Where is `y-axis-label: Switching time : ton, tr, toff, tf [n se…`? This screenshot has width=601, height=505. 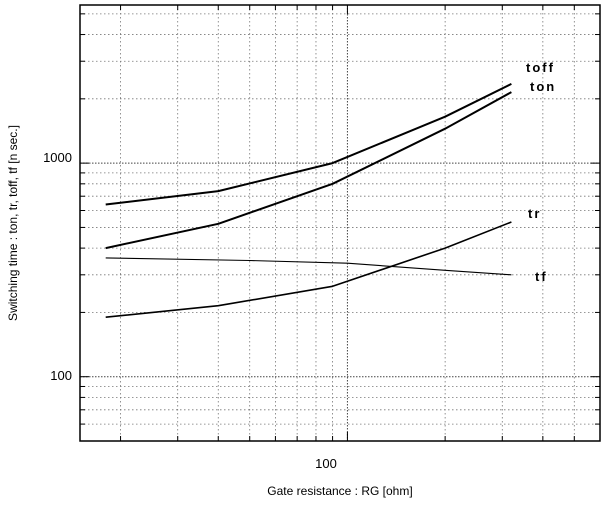
y-axis-label: Switching time : ton, tr, toff, tf [n se… is located at coordinates (13, 223).